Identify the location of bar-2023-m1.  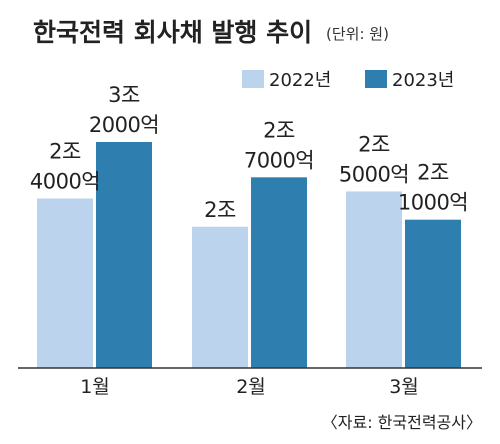
(124, 255).